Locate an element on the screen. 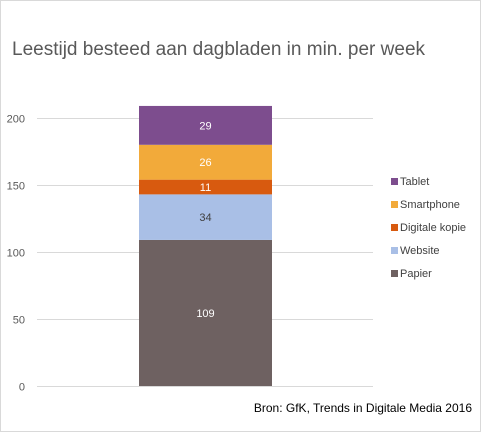  legend-label: Website is located at coordinates (420, 251).